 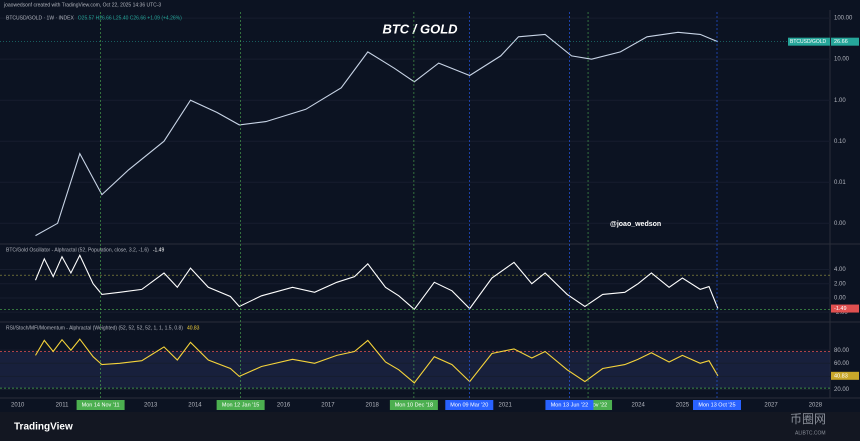 I want to click on x-tick-label: 2021, so click(x=505, y=406).